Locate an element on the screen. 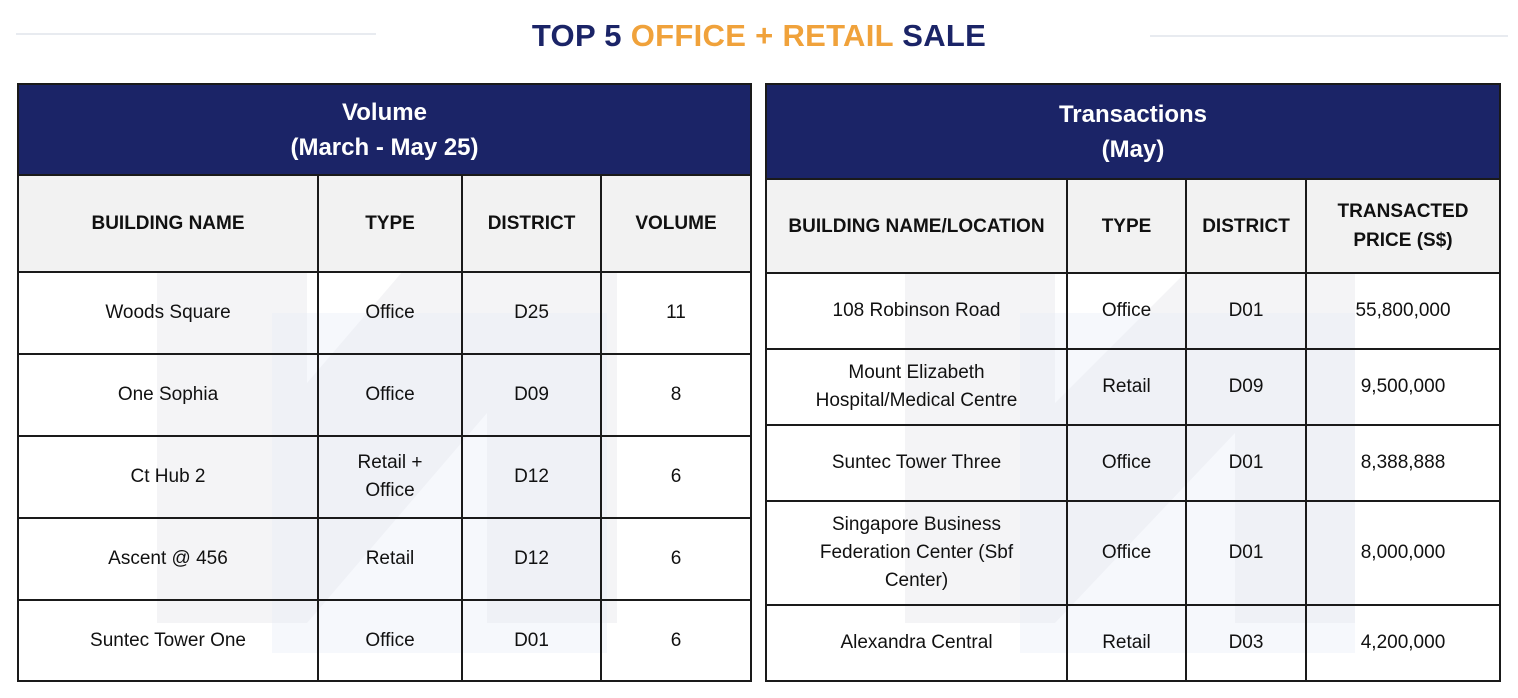 The image size is (1518, 698). col-header-building-location: BUILDING NAME/LOCATION is located at coordinates (916, 226).